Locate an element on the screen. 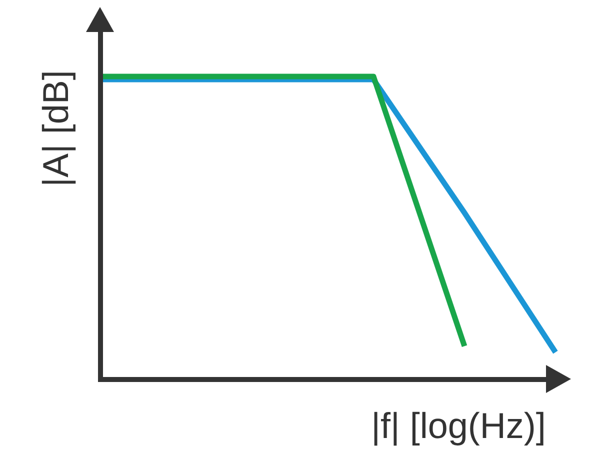  x-axis-title: |f| [log(Hz)] is located at coordinates (458, 425).